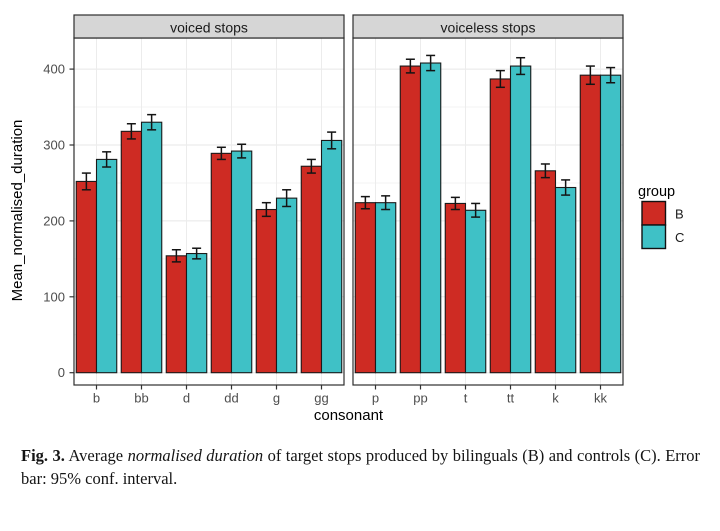 The width and height of the screenshot is (720, 531). Describe the element at coordinates (590, 224) in the screenshot. I see `bar-kk-B` at that location.